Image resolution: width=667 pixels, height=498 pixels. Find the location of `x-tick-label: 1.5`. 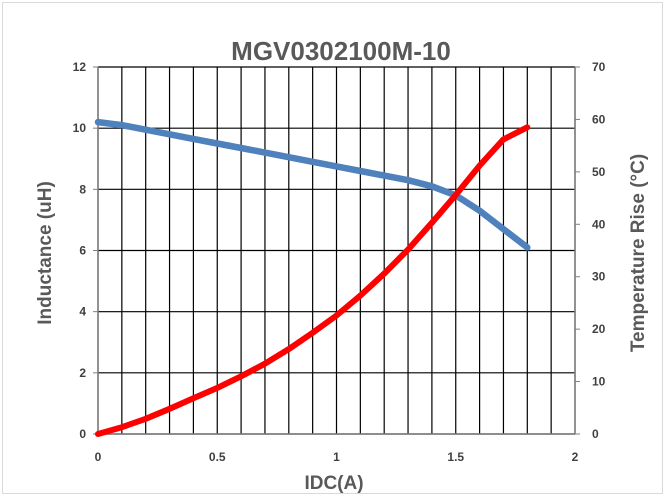

x-tick-label: 1.5 is located at coordinates (455, 457).